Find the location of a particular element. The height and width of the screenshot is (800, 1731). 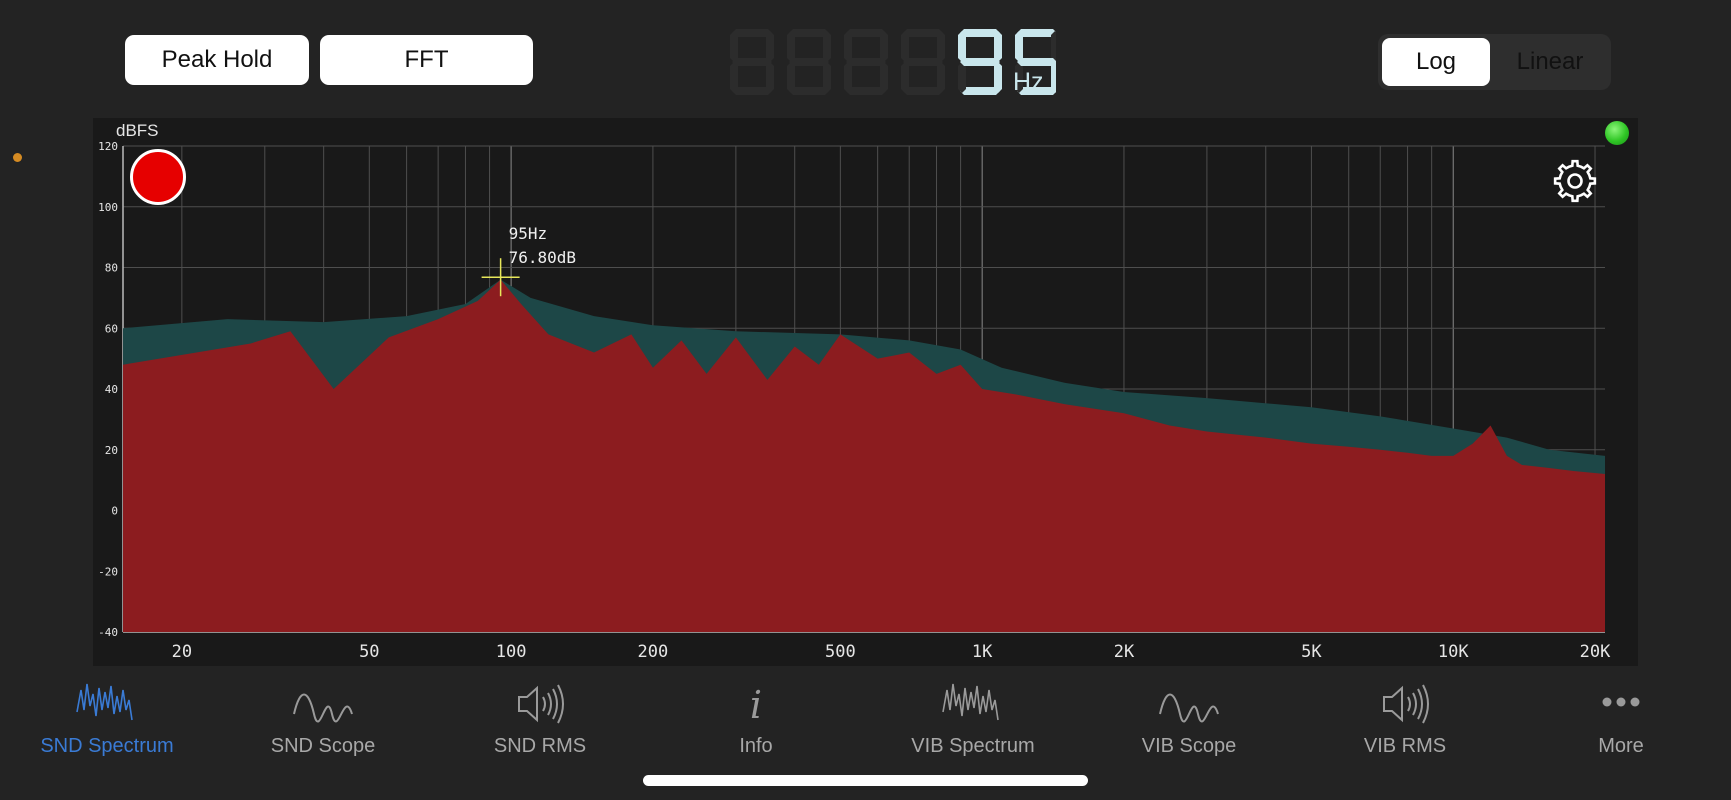

y-tick-label: 20 is located at coordinates (111, 450).